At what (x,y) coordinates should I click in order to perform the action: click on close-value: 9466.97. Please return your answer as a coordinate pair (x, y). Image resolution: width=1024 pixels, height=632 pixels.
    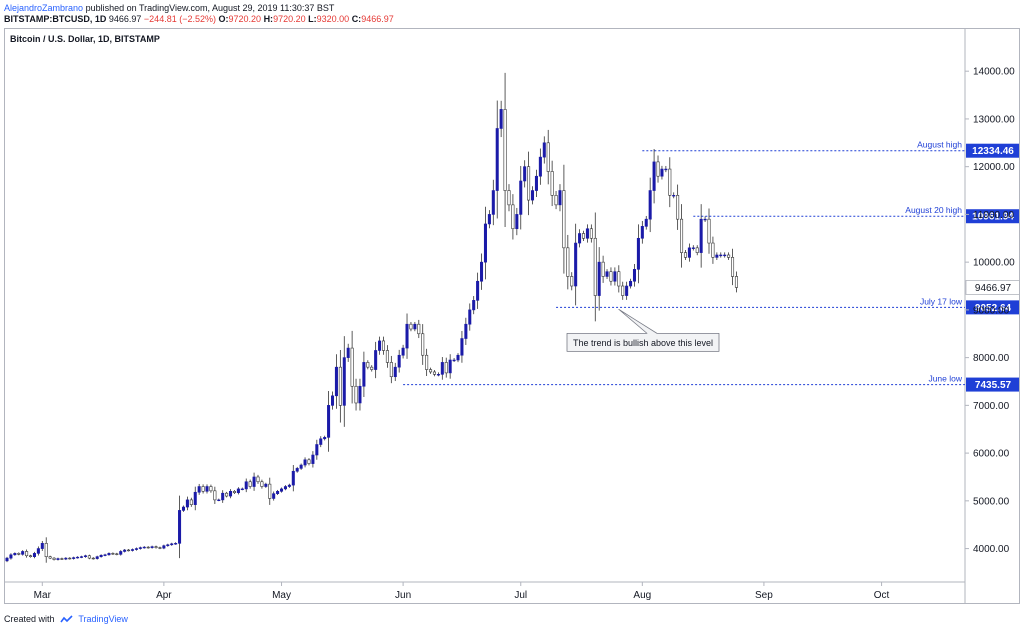
    Looking at the image, I should click on (377, 19).